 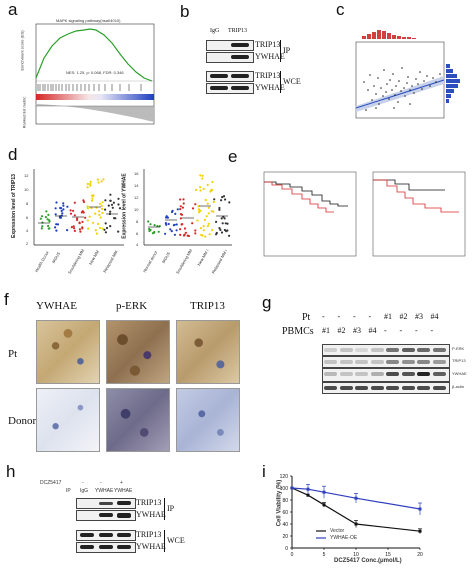 I want to click on x-tick-label: 20, so click(x=420, y=555).